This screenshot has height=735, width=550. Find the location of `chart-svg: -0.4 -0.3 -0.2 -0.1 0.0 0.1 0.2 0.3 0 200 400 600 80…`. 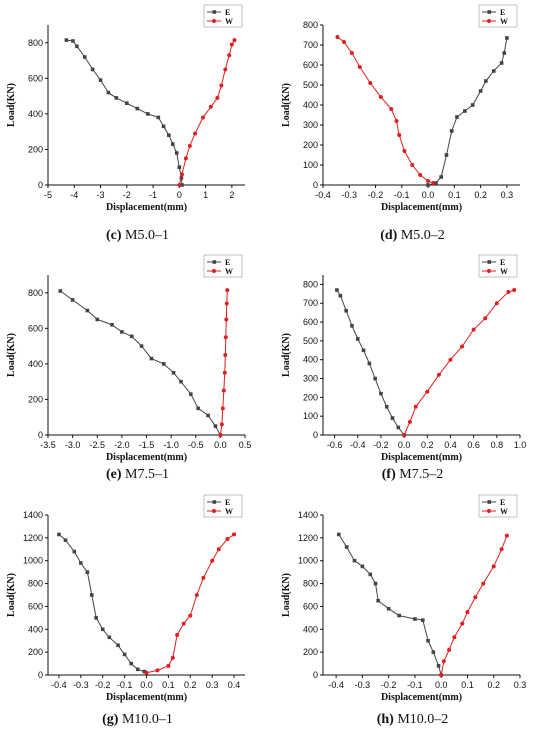

chart-svg: -0.4 -0.3 -0.2 -0.1 0.0 0.1 0.2 0.3 0 200 400 600 80… is located at coordinates (403, 598).